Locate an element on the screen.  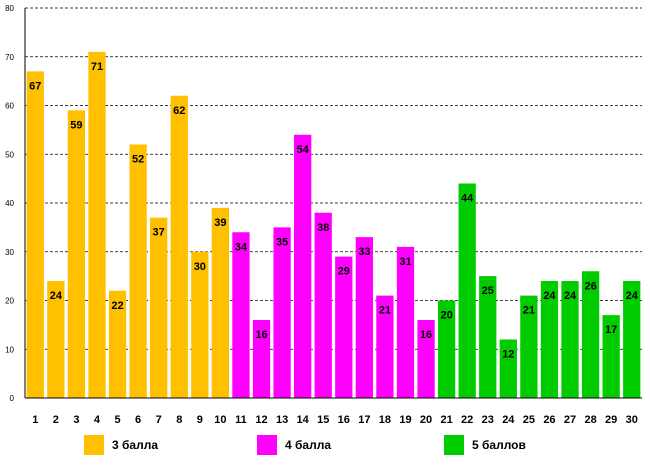
y-tick-label: 80 is located at coordinates (9, 8).